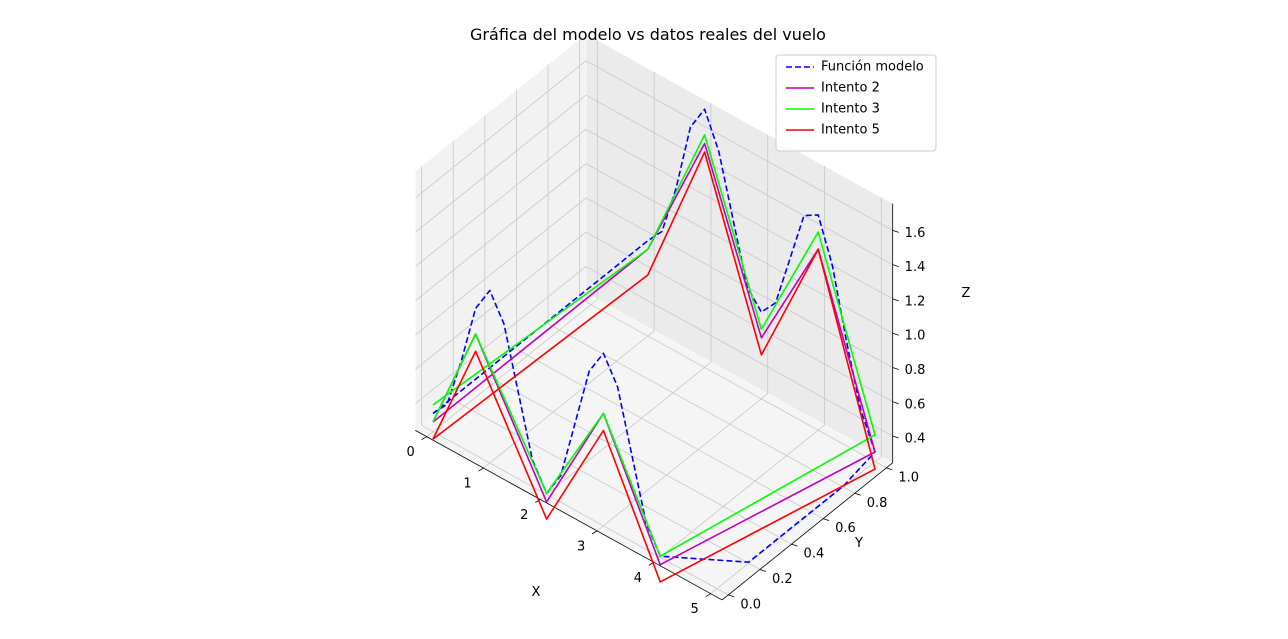 Image resolution: width=1288 pixels, height=639 pixels. What do you see at coordinates (695, 609) in the screenshot?
I see `x-tick-label: 5` at bounding box center [695, 609].